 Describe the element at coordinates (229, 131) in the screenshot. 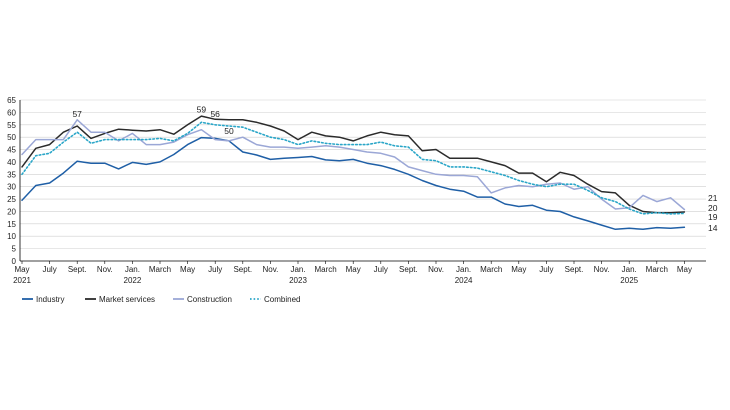

I see `data-label: 50` at that location.